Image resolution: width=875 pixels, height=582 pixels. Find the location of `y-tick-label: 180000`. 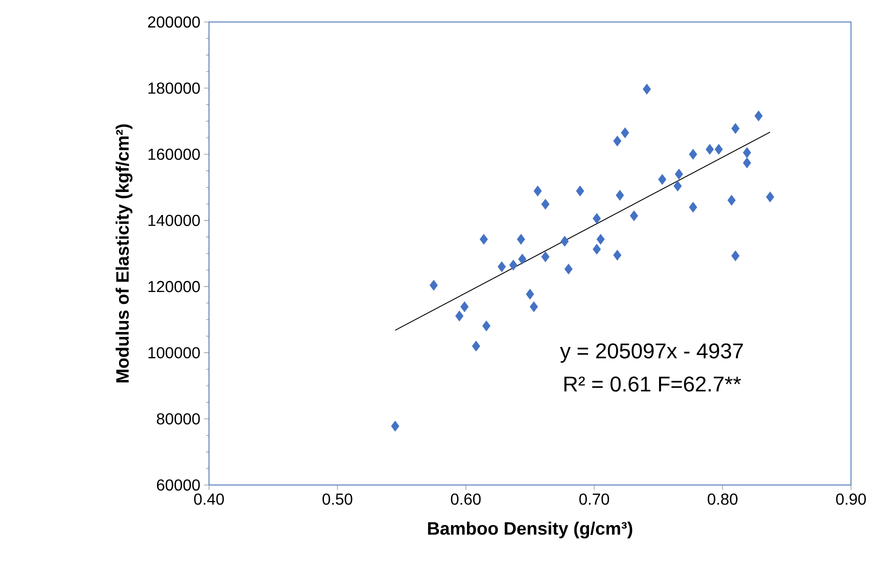

y-tick-label: 180000 is located at coordinates (174, 88).